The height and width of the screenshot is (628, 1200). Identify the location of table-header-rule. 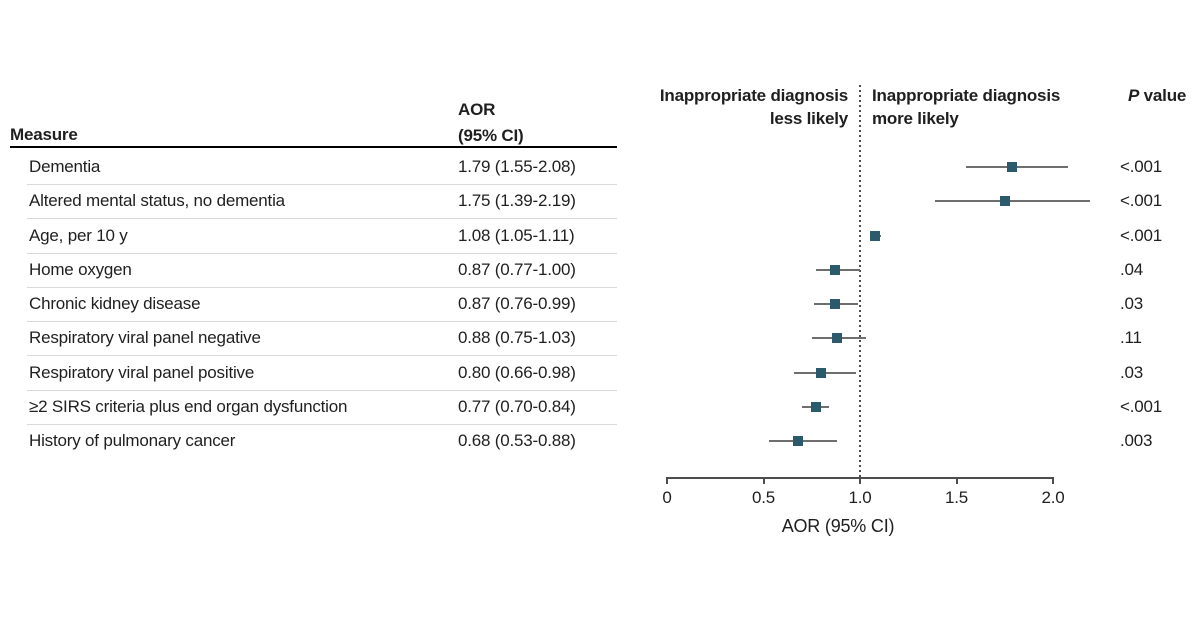
(313, 147).